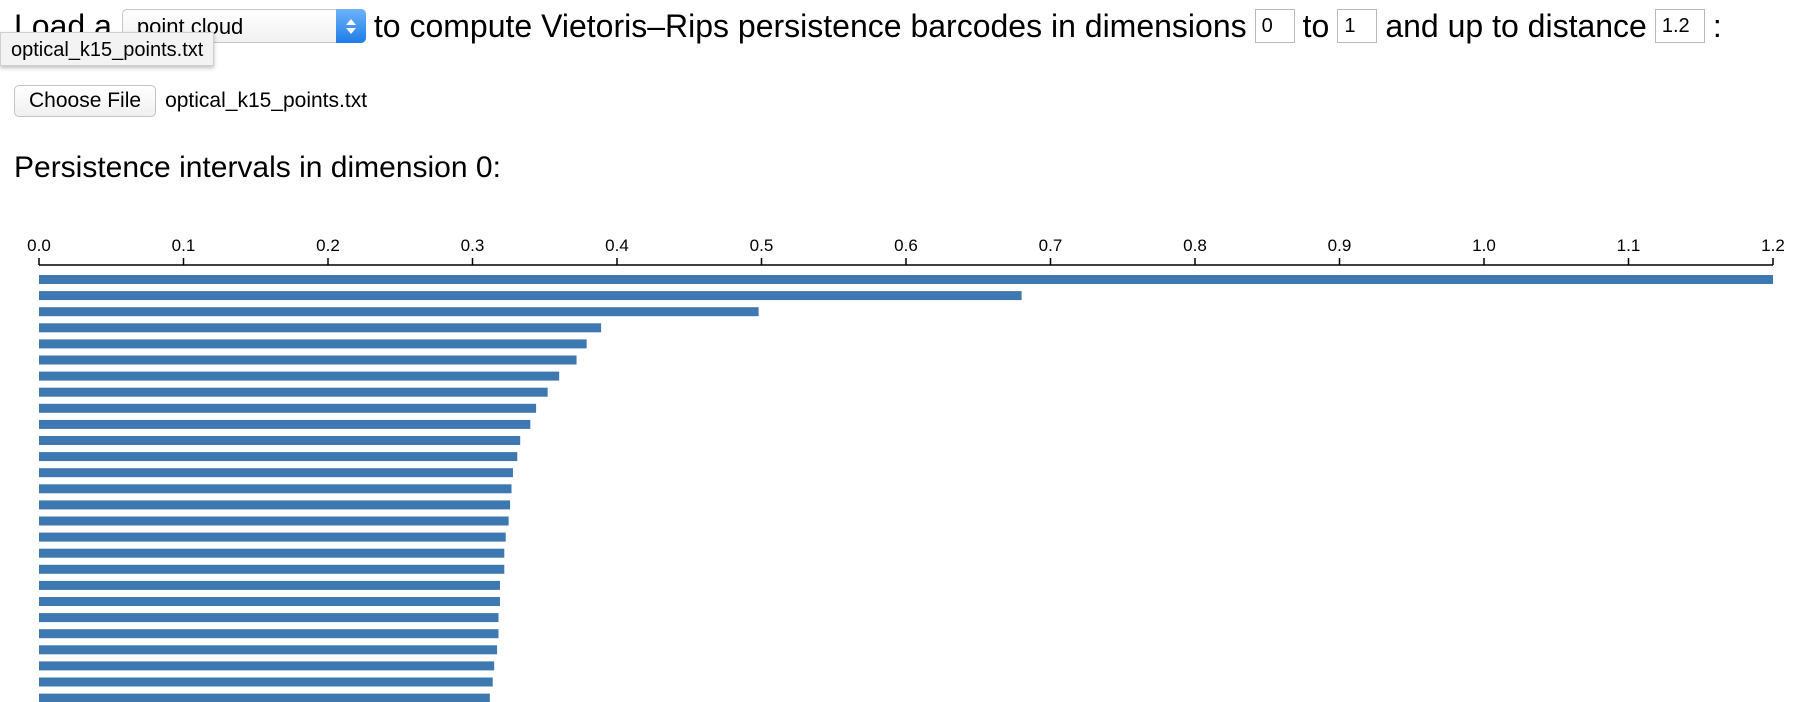  What do you see at coordinates (266, 100) in the screenshot?
I see `selected-file-name: optical_k15_points.txt` at bounding box center [266, 100].